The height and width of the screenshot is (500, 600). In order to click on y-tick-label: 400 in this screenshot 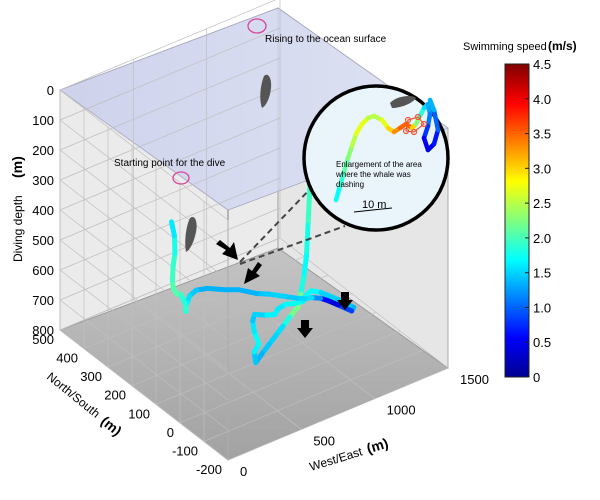, I will do `click(67, 358)`.